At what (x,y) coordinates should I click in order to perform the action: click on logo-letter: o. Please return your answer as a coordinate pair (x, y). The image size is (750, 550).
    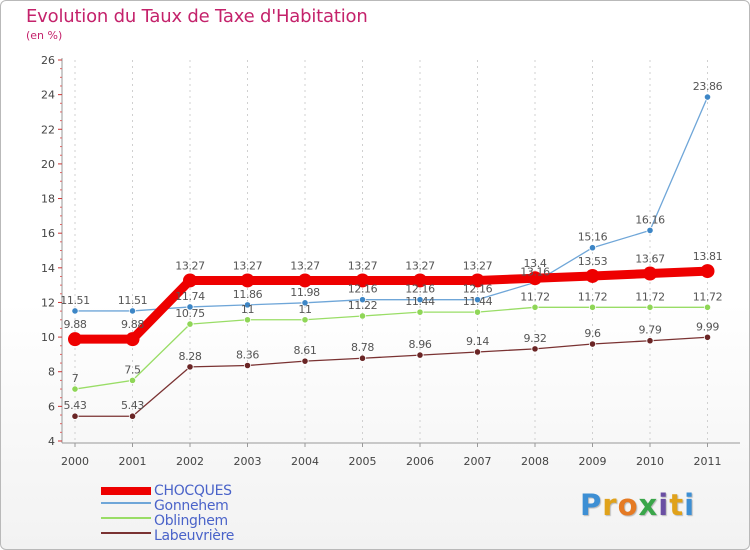
    Looking at the image, I should click on (628, 505).